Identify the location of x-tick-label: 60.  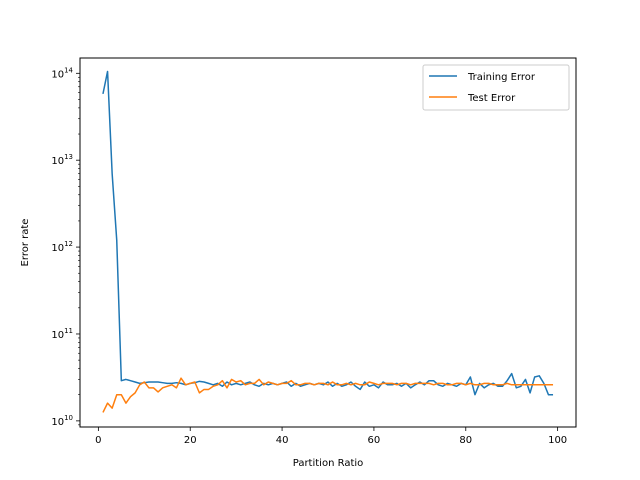
(374, 440).